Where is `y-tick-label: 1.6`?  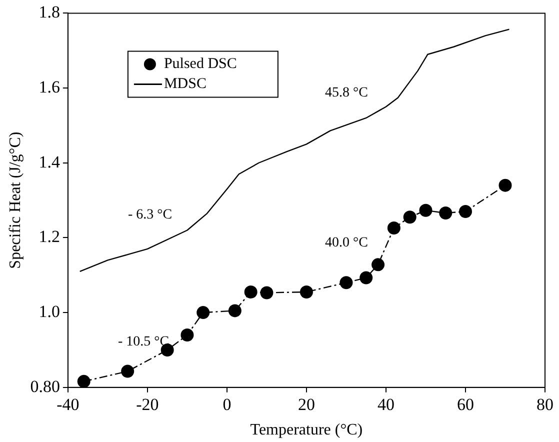 y-tick-label: 1.6 is located at coordinates (49, 87).